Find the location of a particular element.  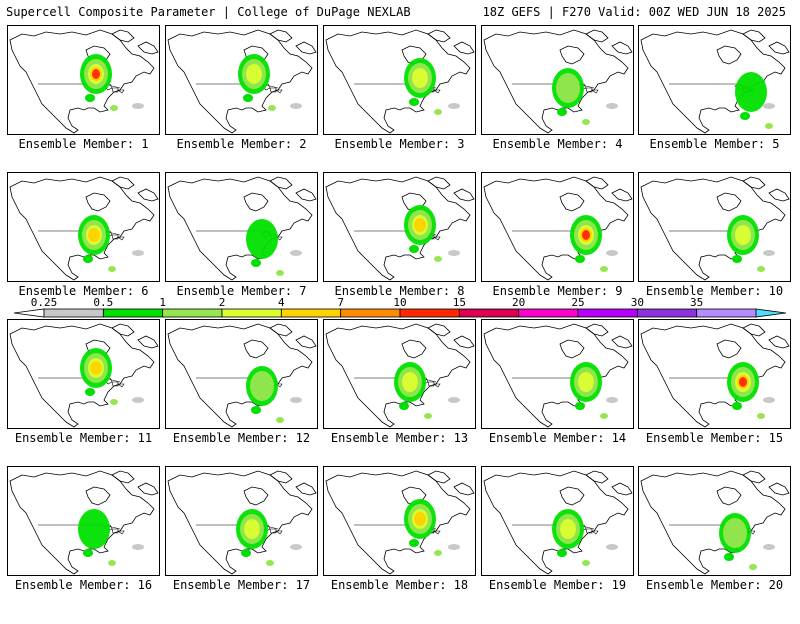

ensemble-member-label: Ensemble Member: 18 is located at coordinates (399, 585).